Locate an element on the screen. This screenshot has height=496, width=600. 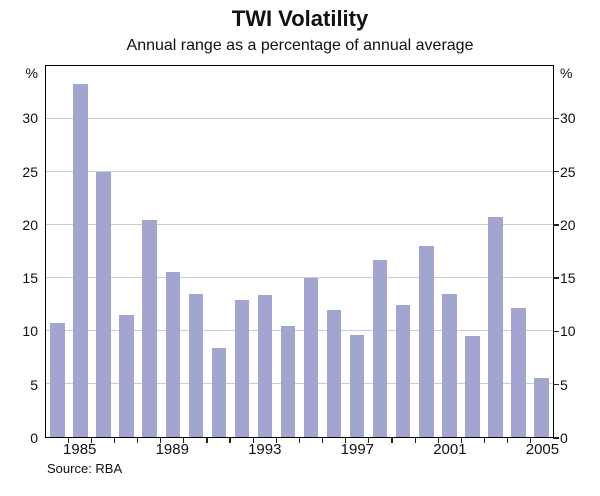
bar-1991 is located at coordinates (219, 392).